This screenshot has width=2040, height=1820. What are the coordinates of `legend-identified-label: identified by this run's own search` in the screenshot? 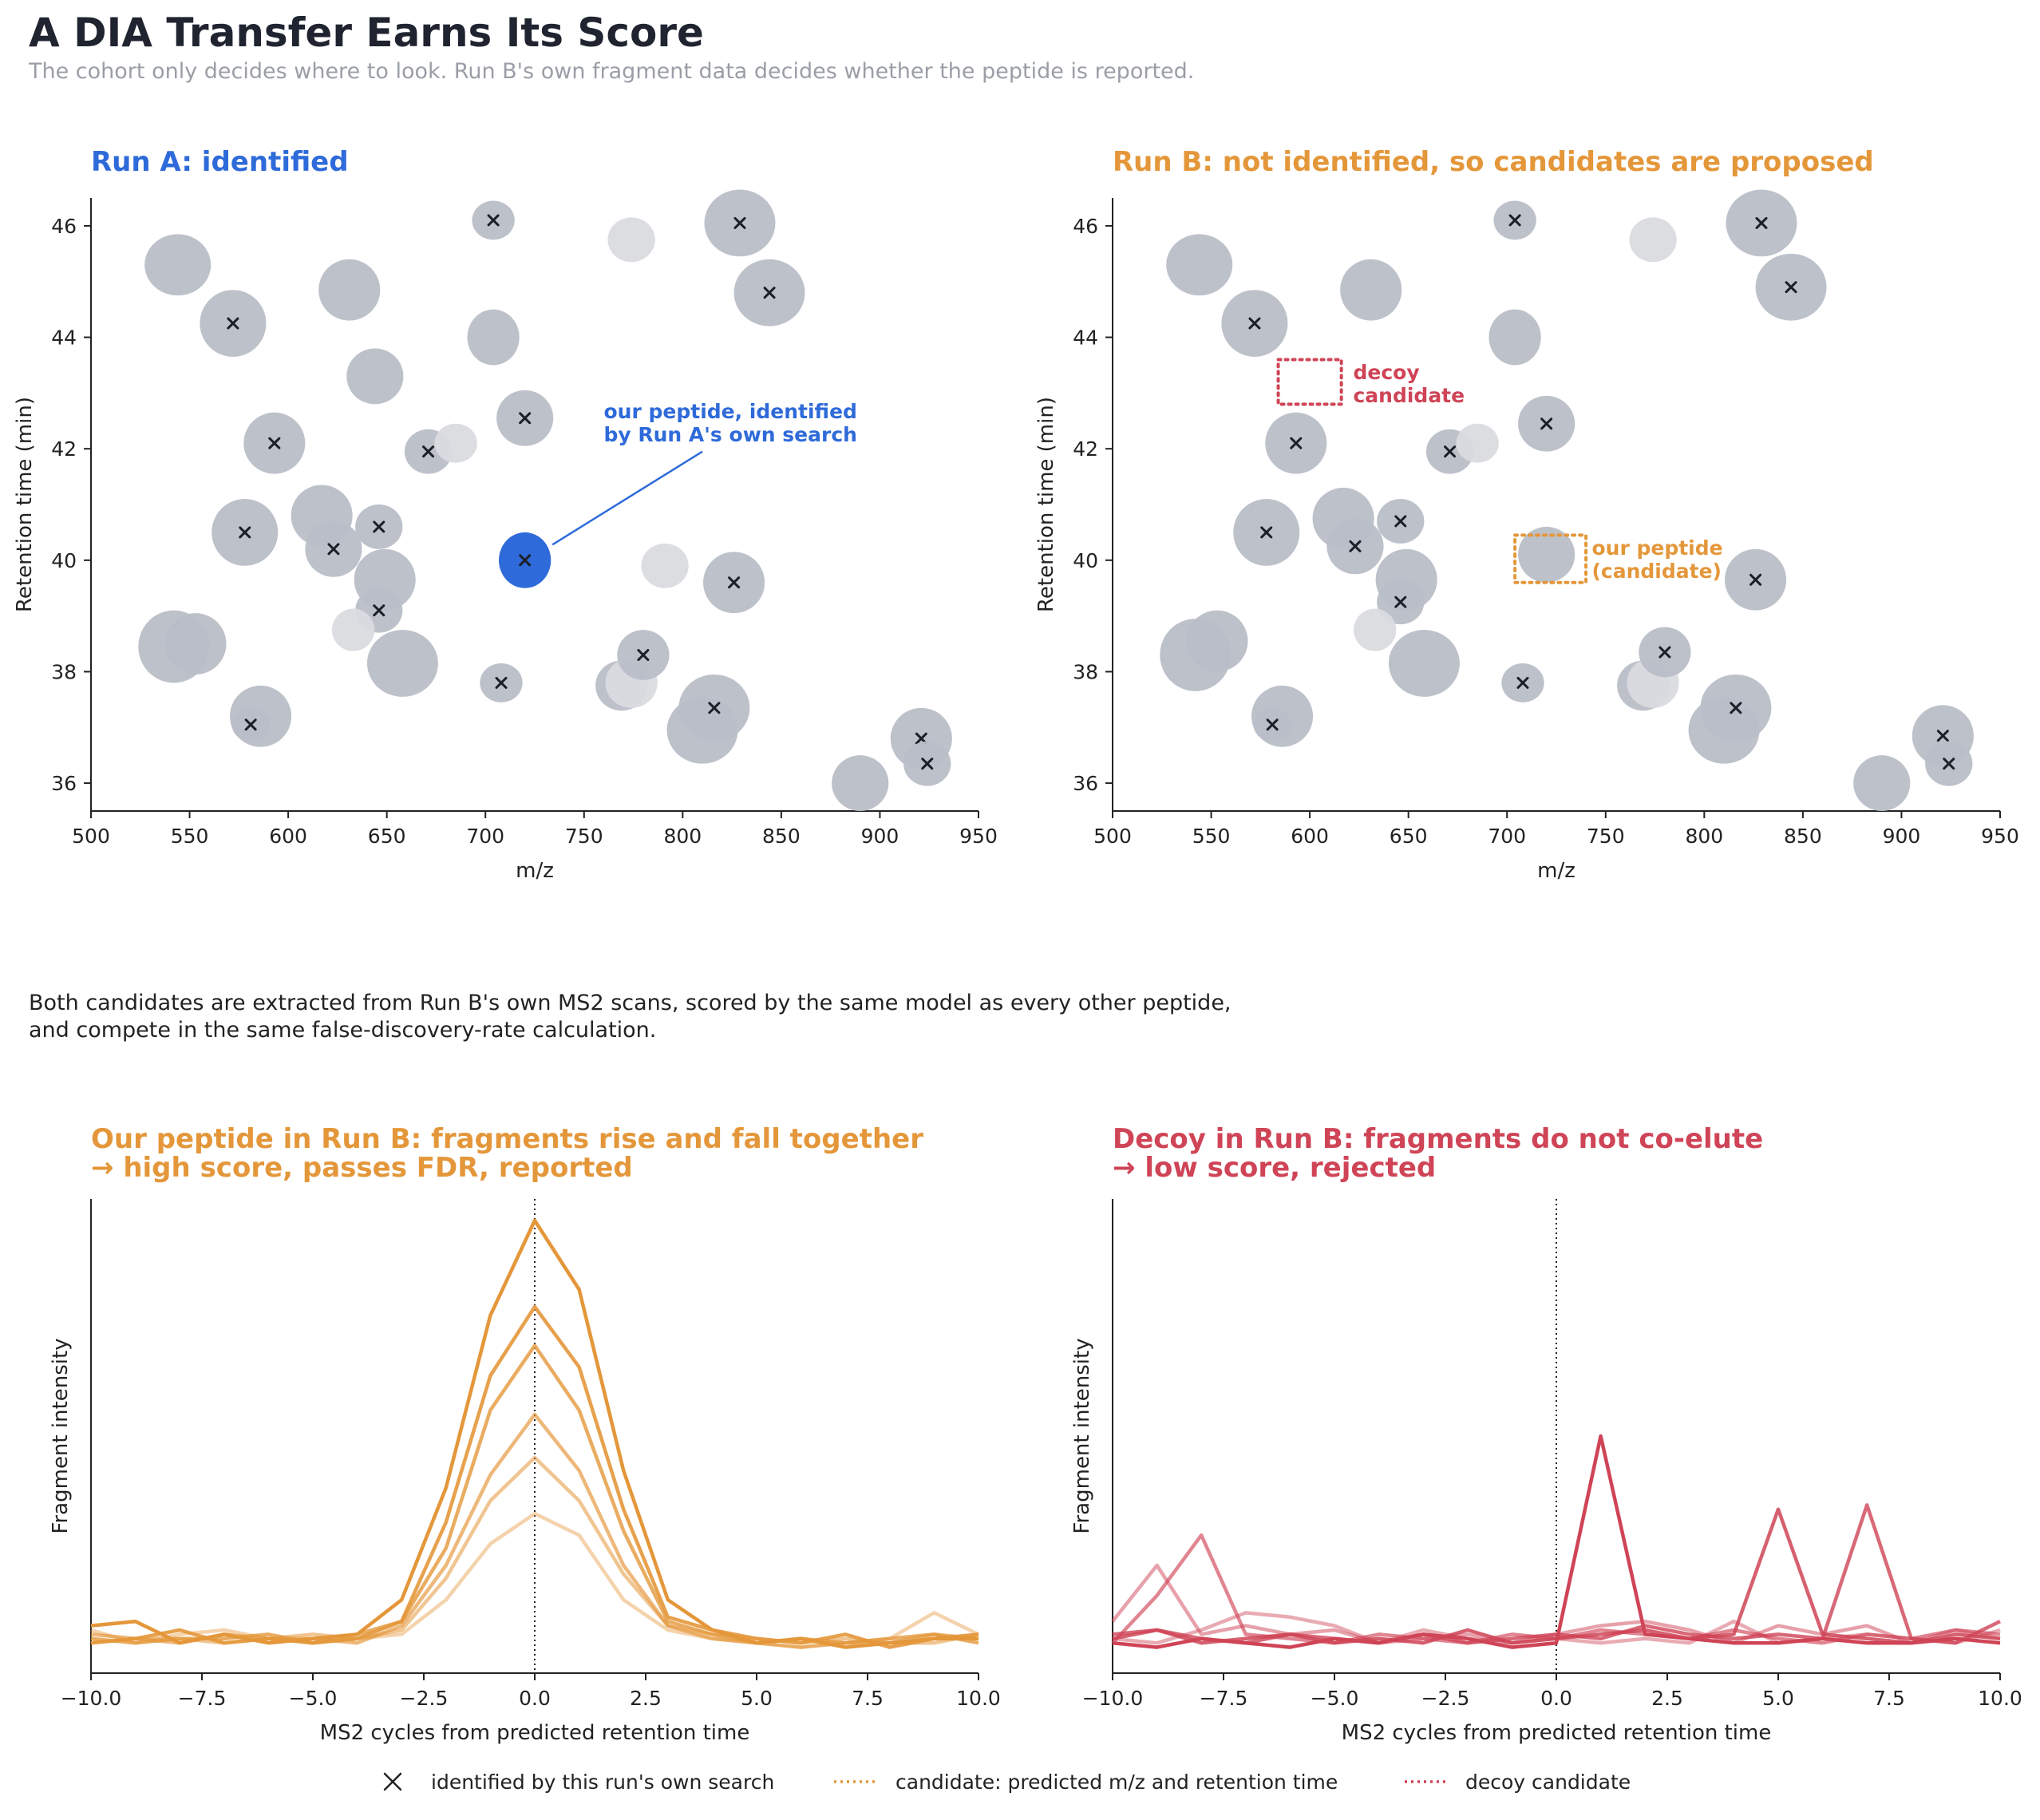 It's located at (602, 1783).